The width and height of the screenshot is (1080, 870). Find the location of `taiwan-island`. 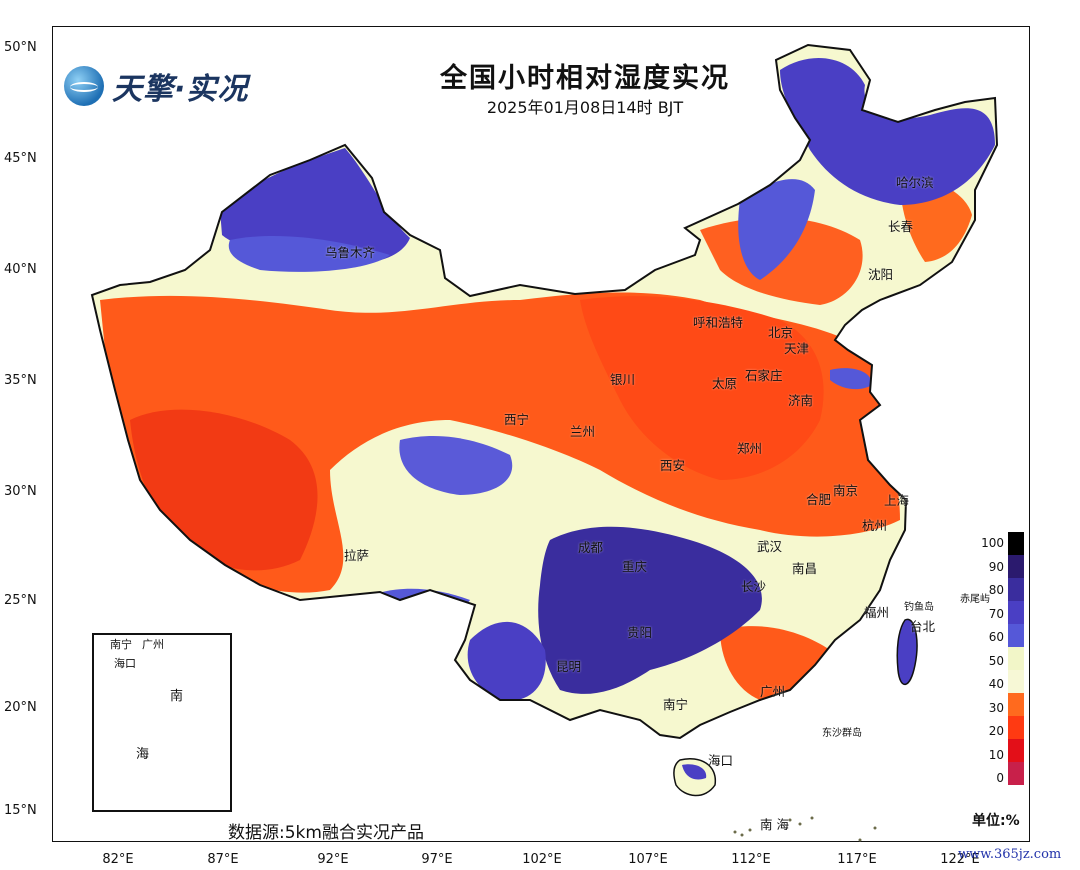

taiwan-island is located at coordinates (907, 652).